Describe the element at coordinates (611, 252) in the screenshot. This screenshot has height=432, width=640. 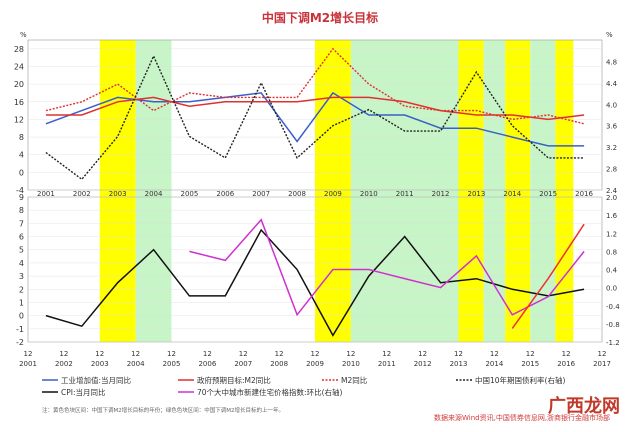
I see `bottom-y2-tick-5: 0.8` at that location.